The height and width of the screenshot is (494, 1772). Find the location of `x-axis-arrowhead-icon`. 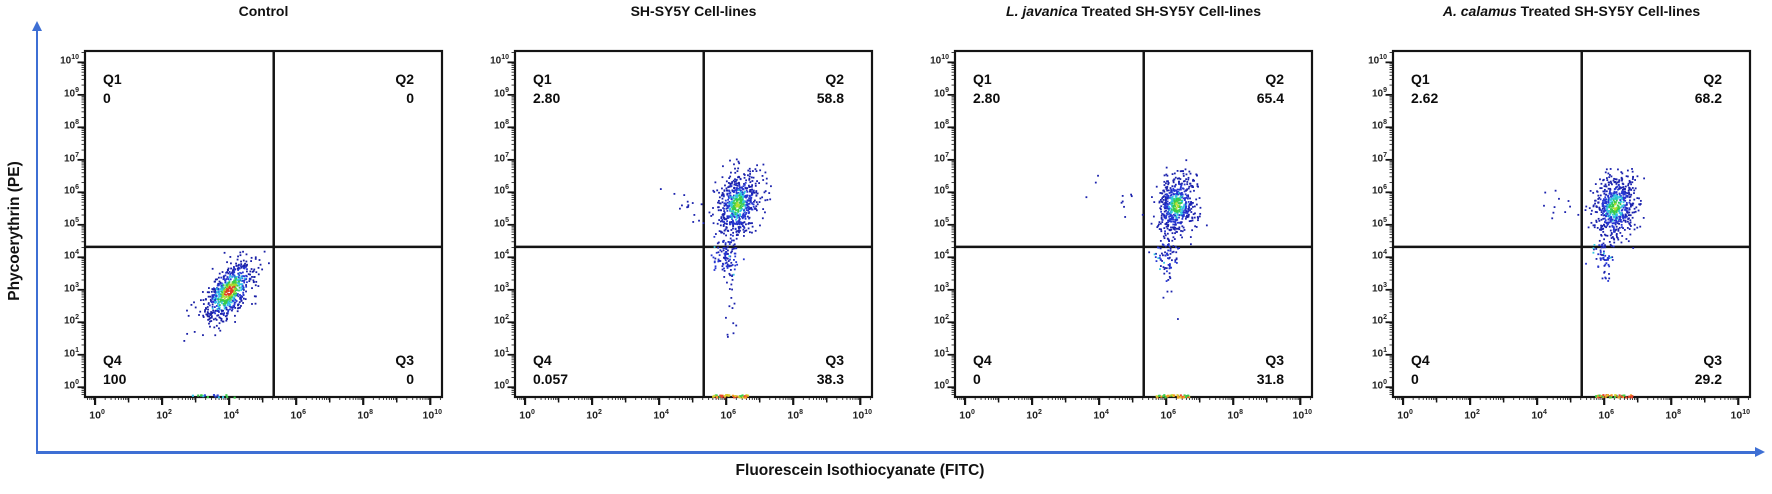

x-axis-arrowhead-icon is located at coordinates (1760, 452).